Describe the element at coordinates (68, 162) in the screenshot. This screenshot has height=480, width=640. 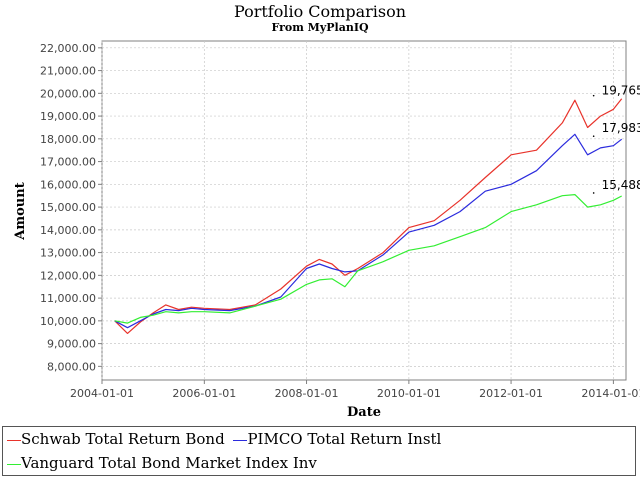
I see `y-tick-label: 17,000.00` at that location.